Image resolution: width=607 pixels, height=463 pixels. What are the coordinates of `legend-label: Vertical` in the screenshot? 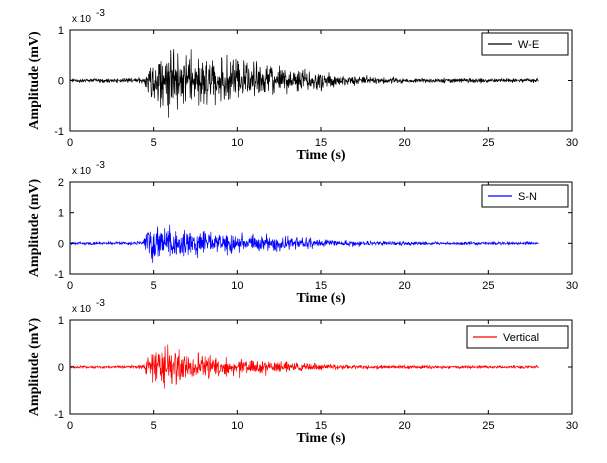 It's located at (521, 338).